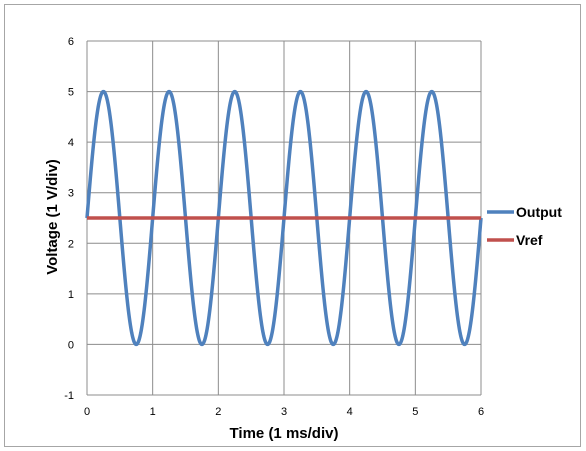 The width and height of the screenshot is (586, 451). What do you see at coordinates (71, 244) in the screenshot?
I see `y-tick-label: 2` at bounding box center [71, 244].